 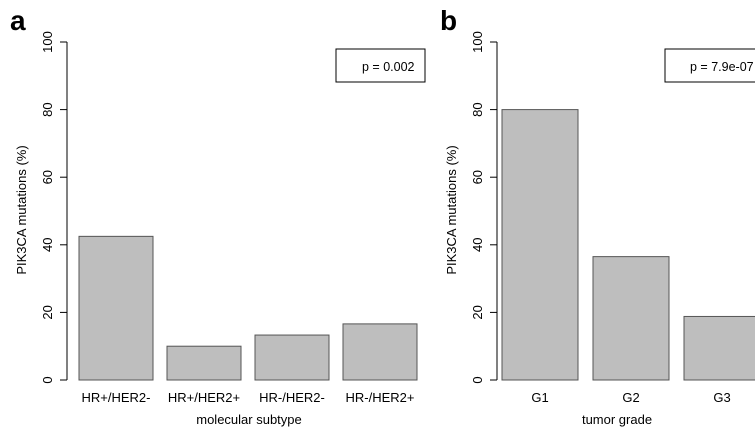 I want to click on panel-a-x-tick-label-2: HR+/HER2+, so click(x=204, y=397).